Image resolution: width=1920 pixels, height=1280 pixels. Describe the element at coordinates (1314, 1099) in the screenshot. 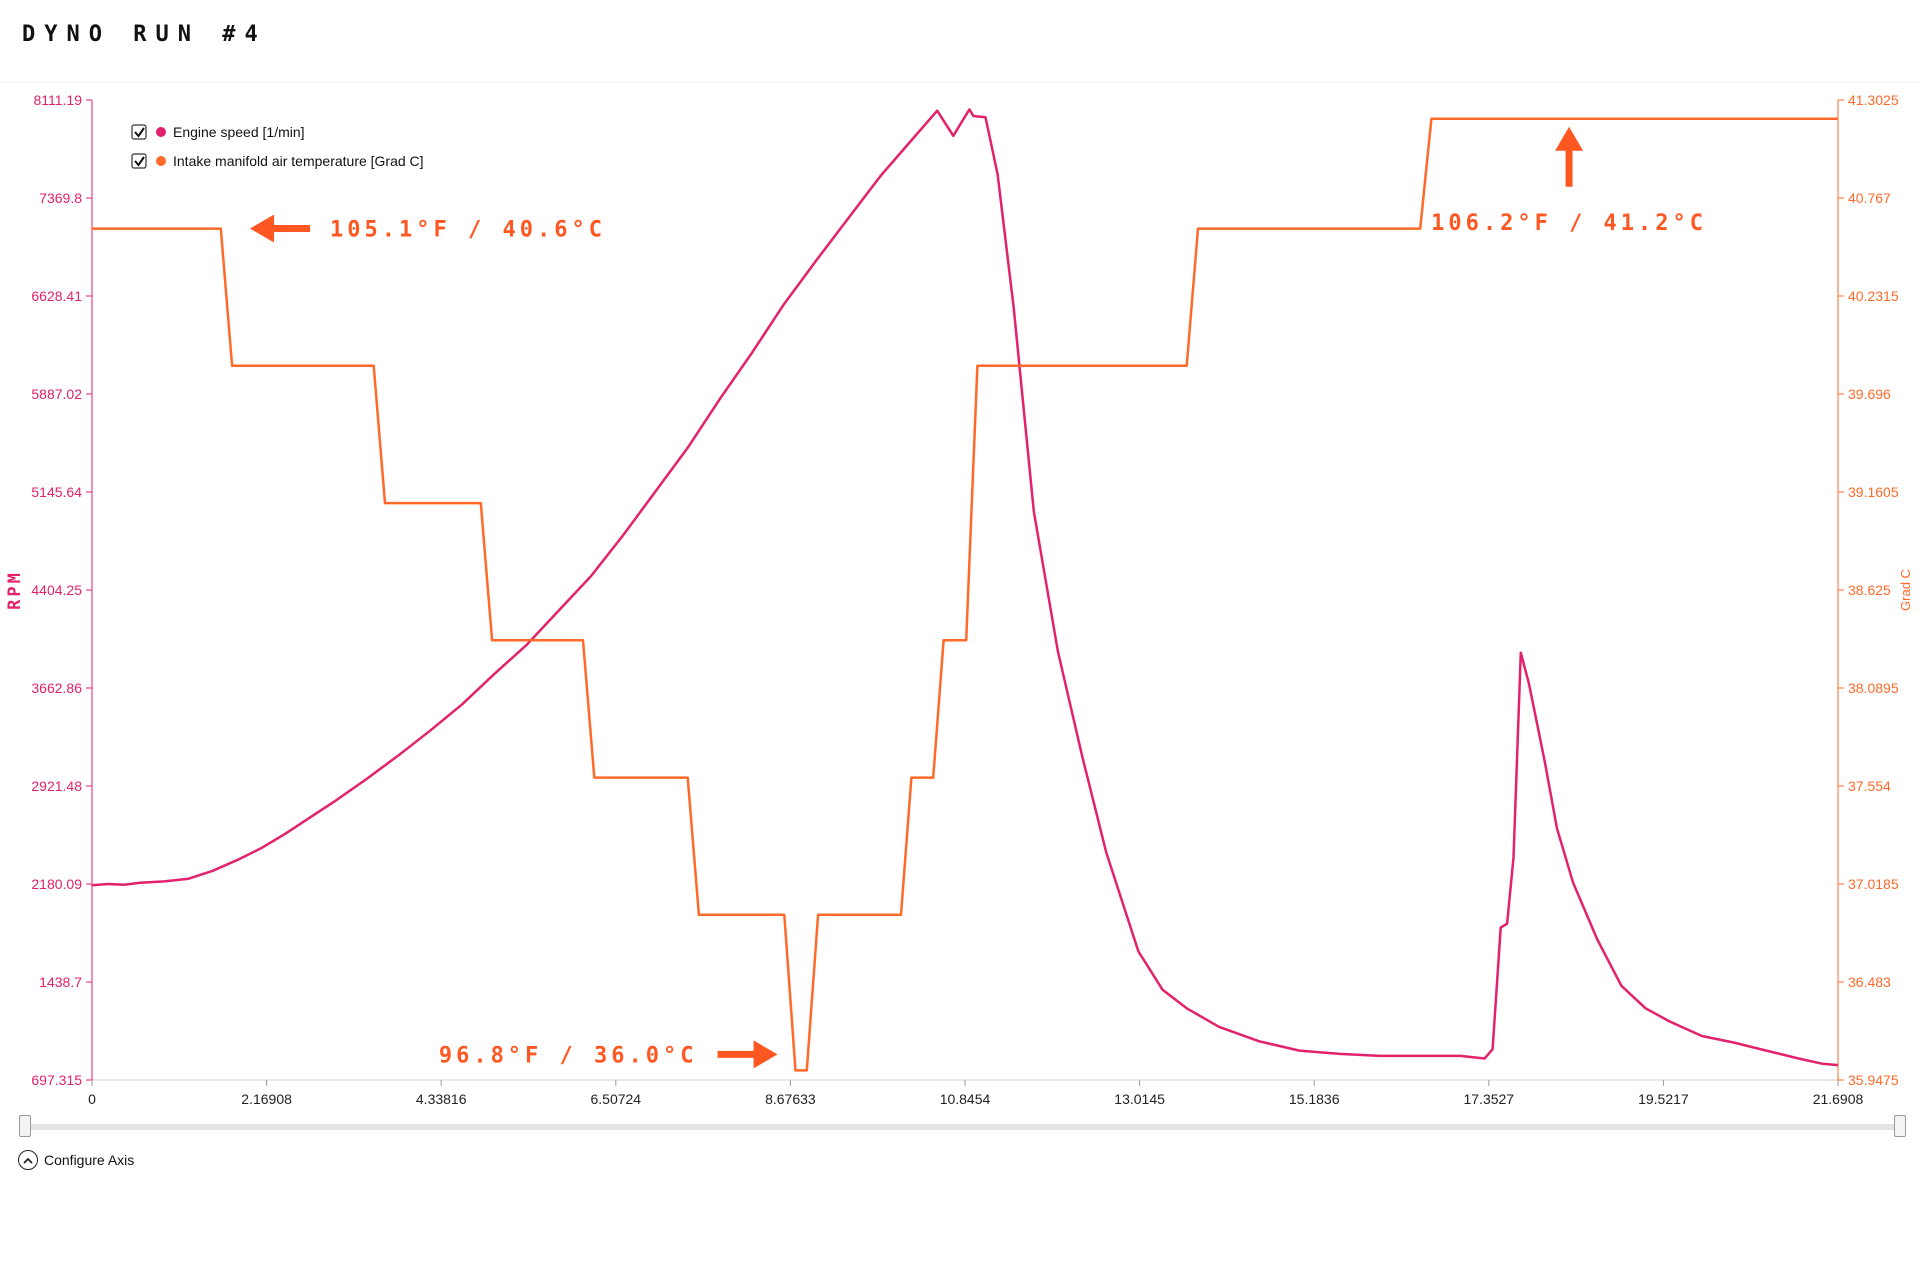

I see `x-tick-label: 15.1836` at that location.